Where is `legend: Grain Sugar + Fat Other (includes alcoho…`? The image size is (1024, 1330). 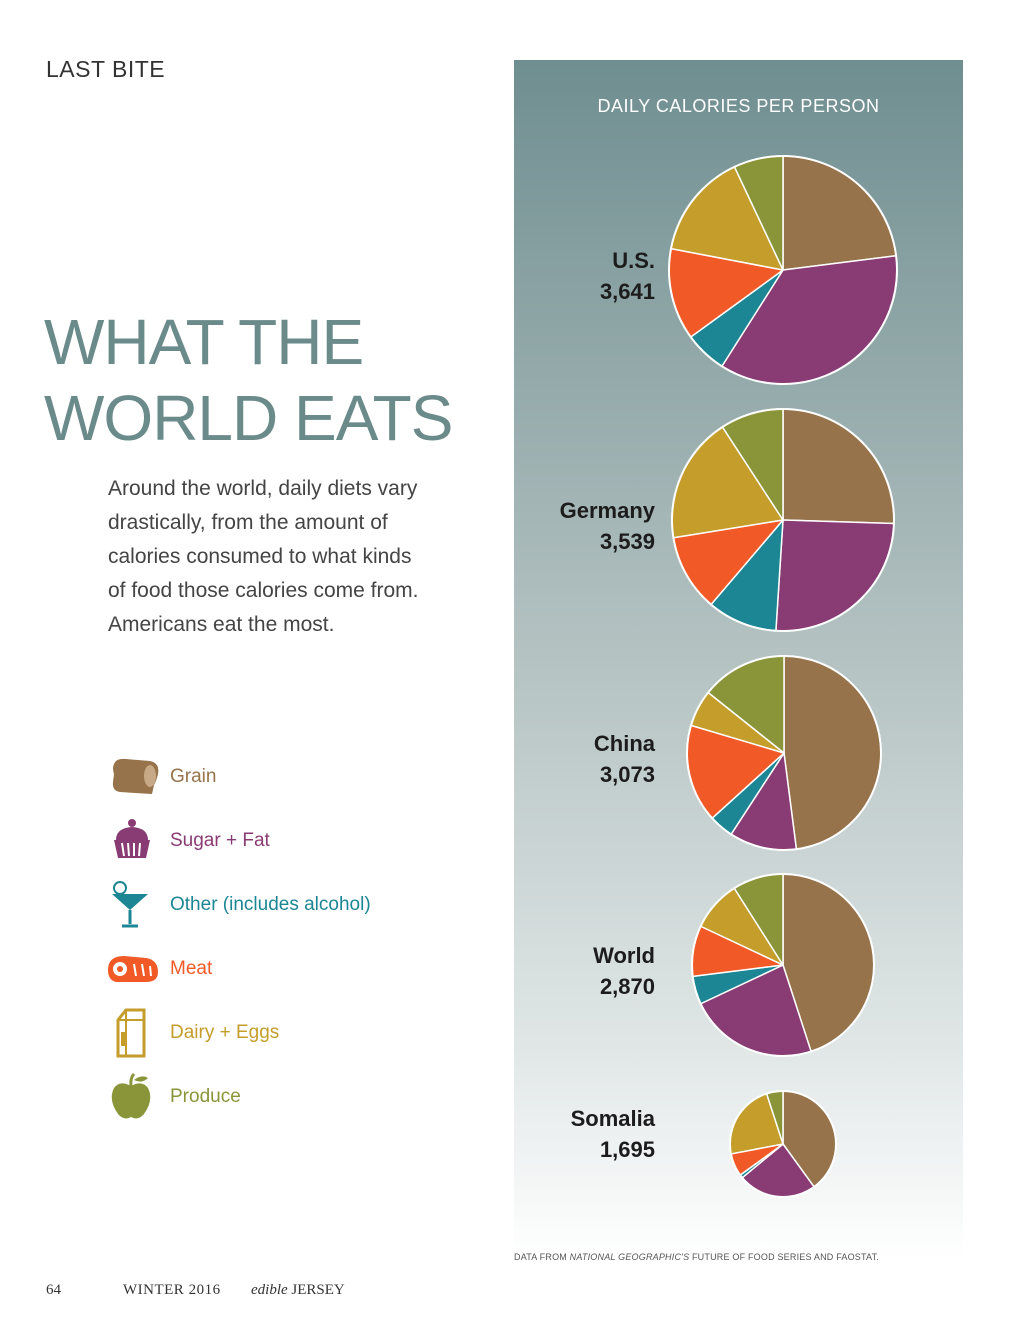
legend: Grain Sugar + Fat Other (includes alcoho… is located at coordinates (264, 938).